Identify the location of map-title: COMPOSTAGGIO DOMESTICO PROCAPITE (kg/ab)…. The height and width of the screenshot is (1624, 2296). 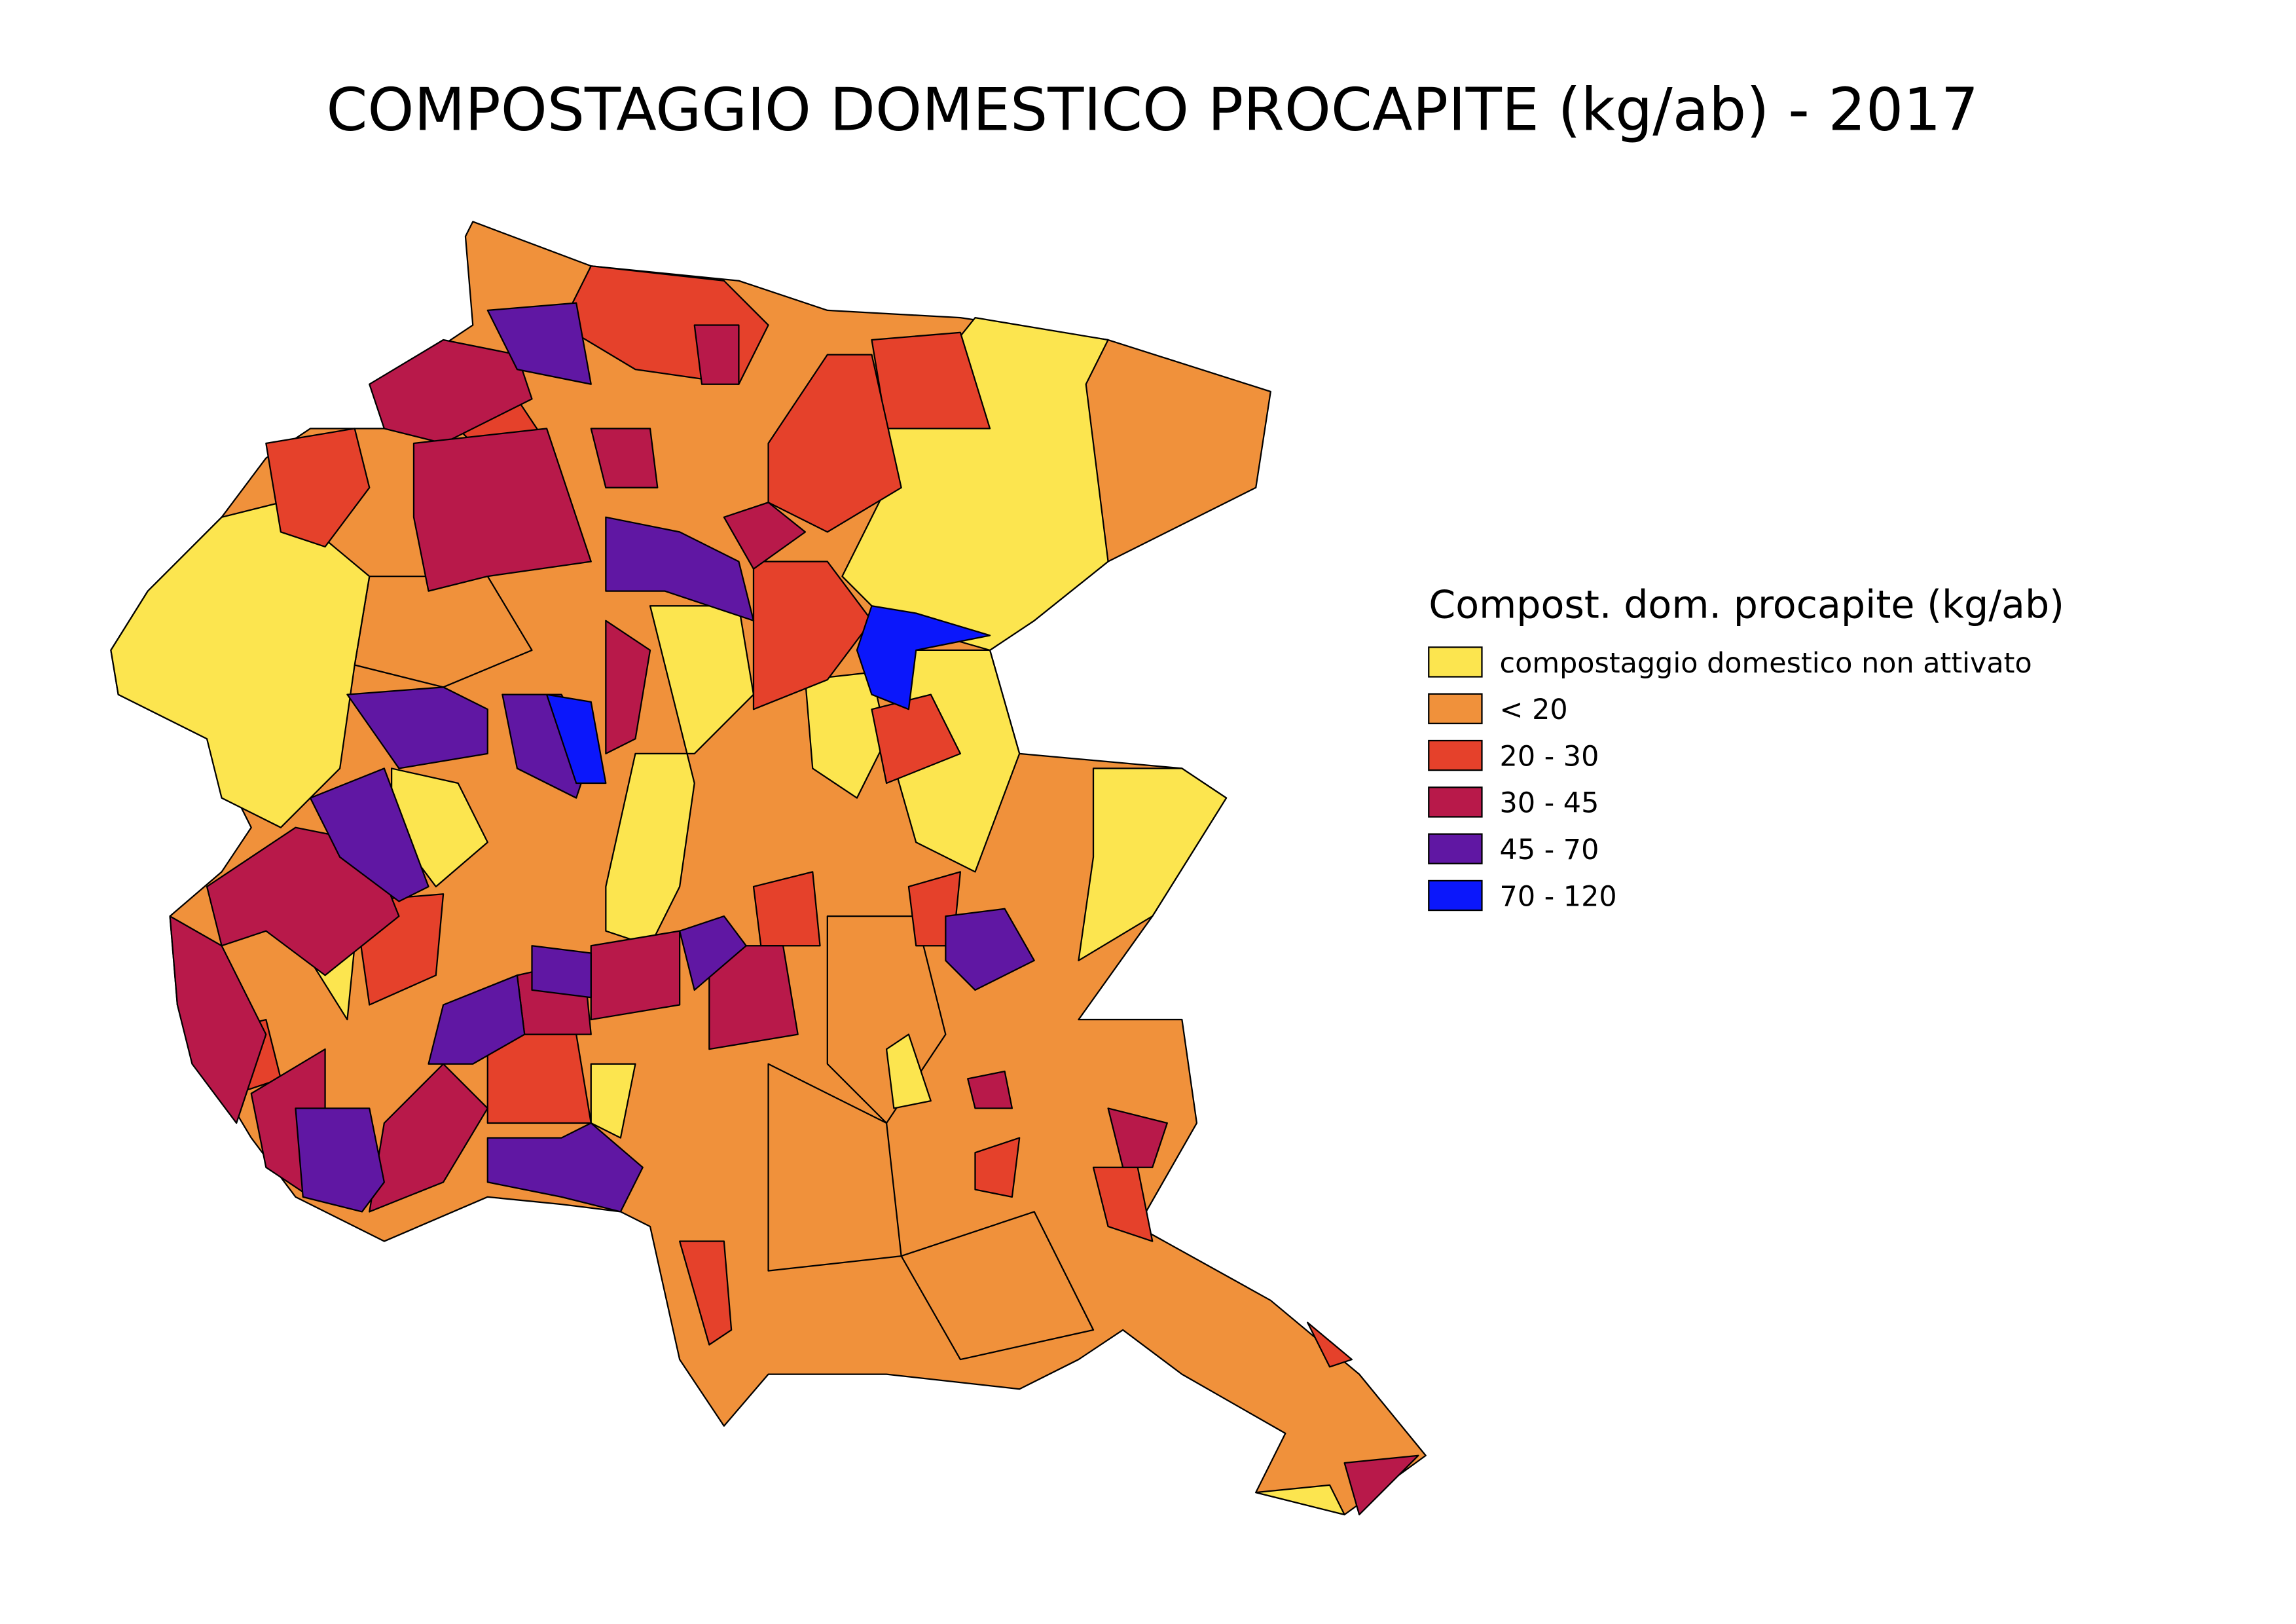
(1152, 110).